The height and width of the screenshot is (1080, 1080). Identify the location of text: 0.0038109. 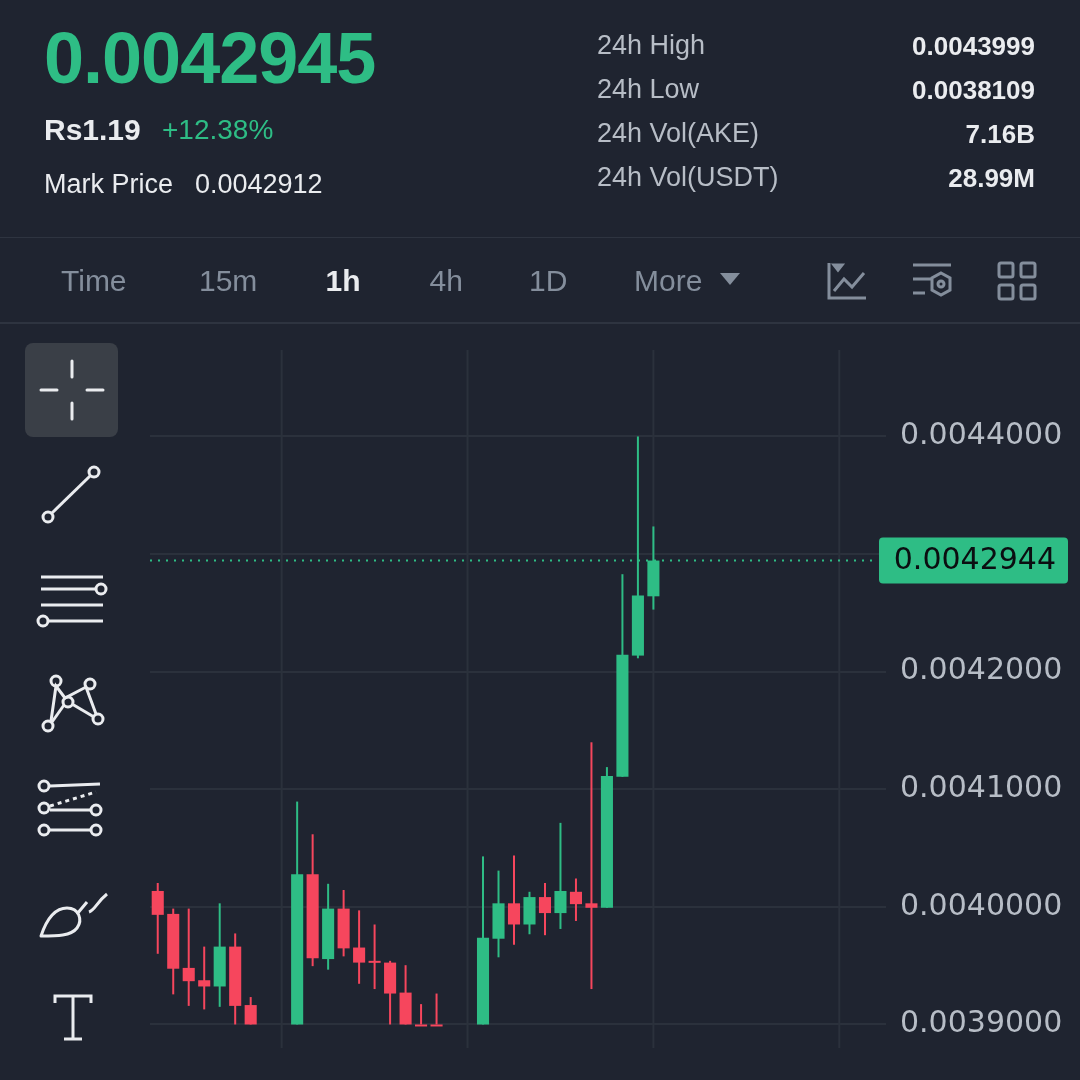
(973, 90).